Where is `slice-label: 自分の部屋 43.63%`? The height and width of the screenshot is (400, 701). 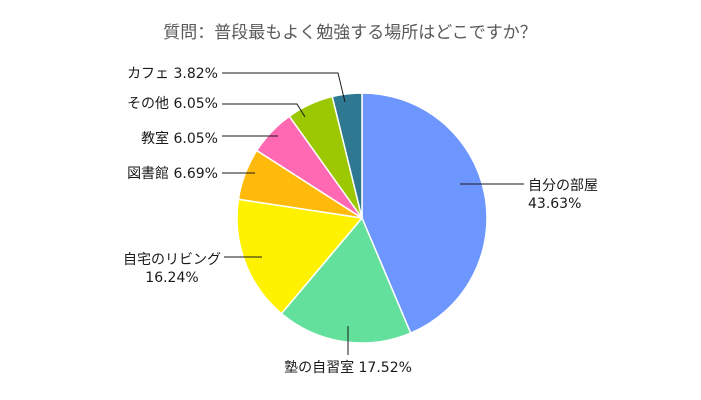 slice-label: 自分の部屋 43.63% is located at coordinates (563, 195).